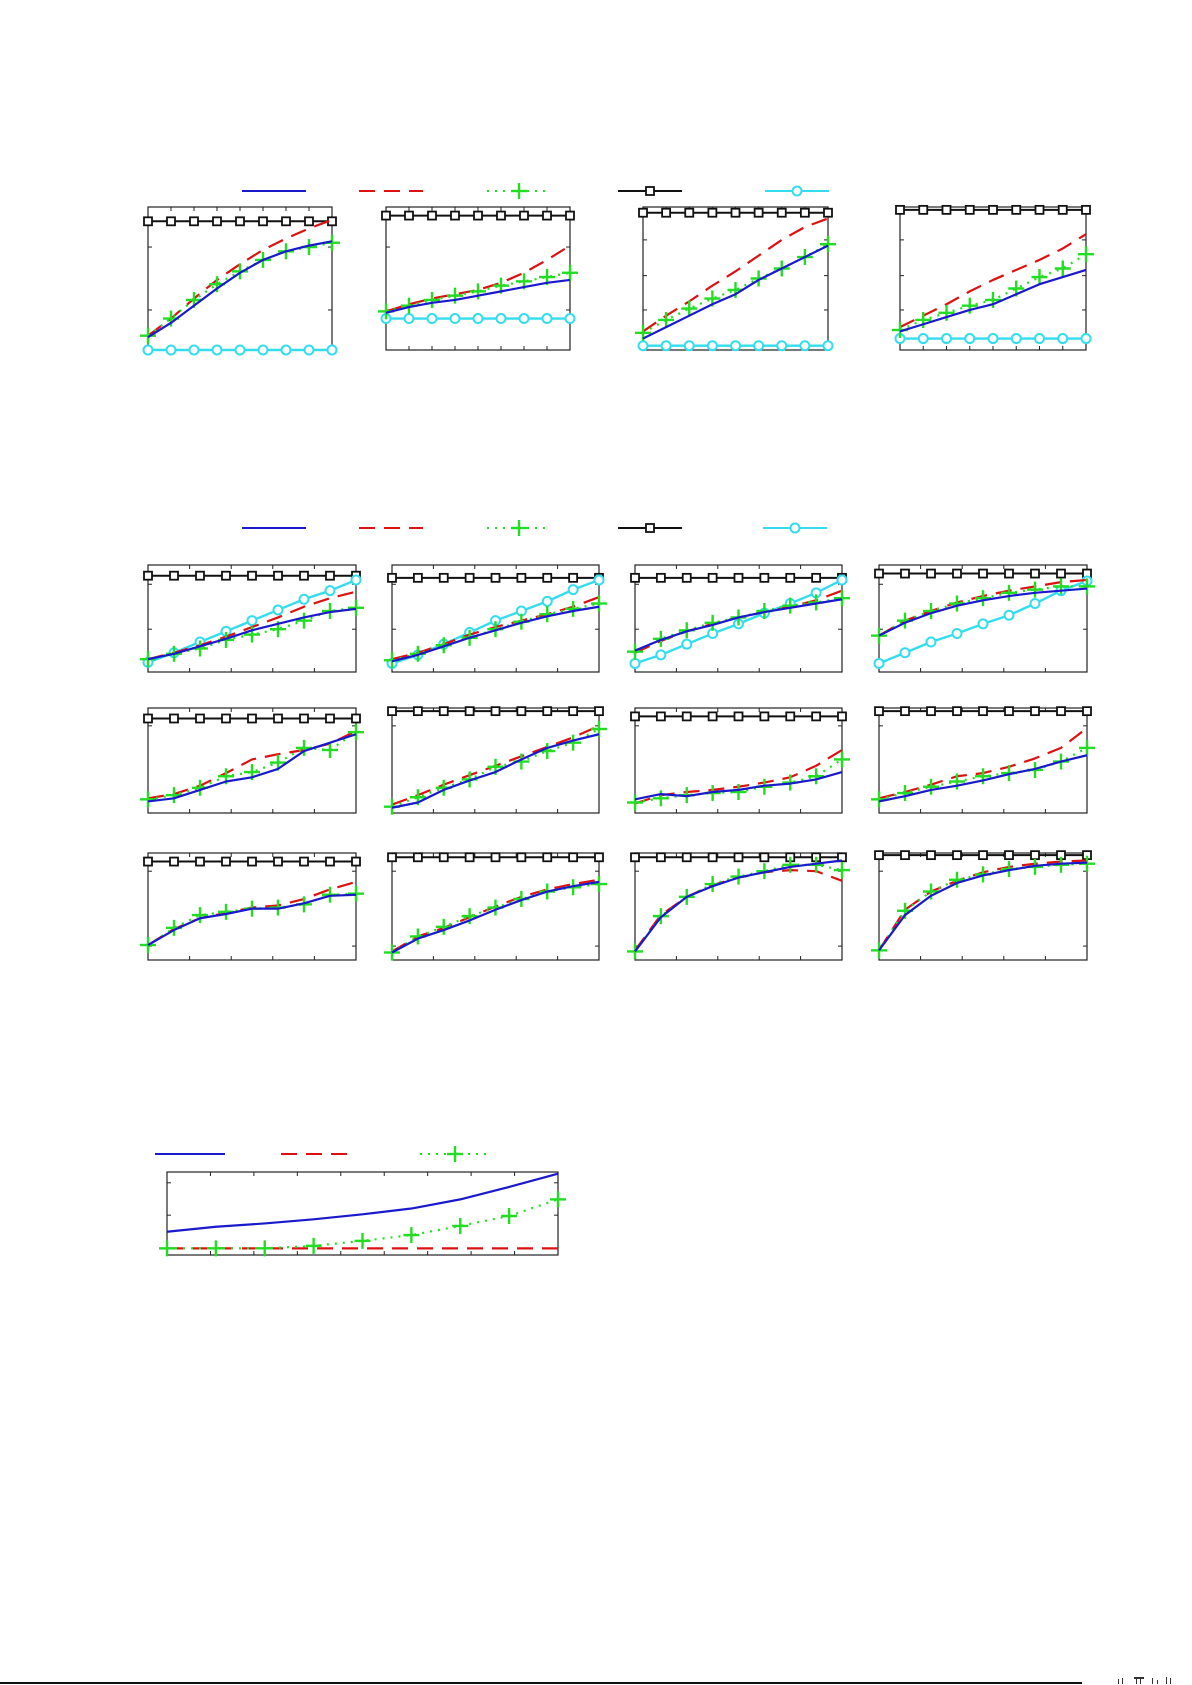  Describe the element at coordinates (650, 528) in the screenshot. I see `square-legend-icon` at that location.